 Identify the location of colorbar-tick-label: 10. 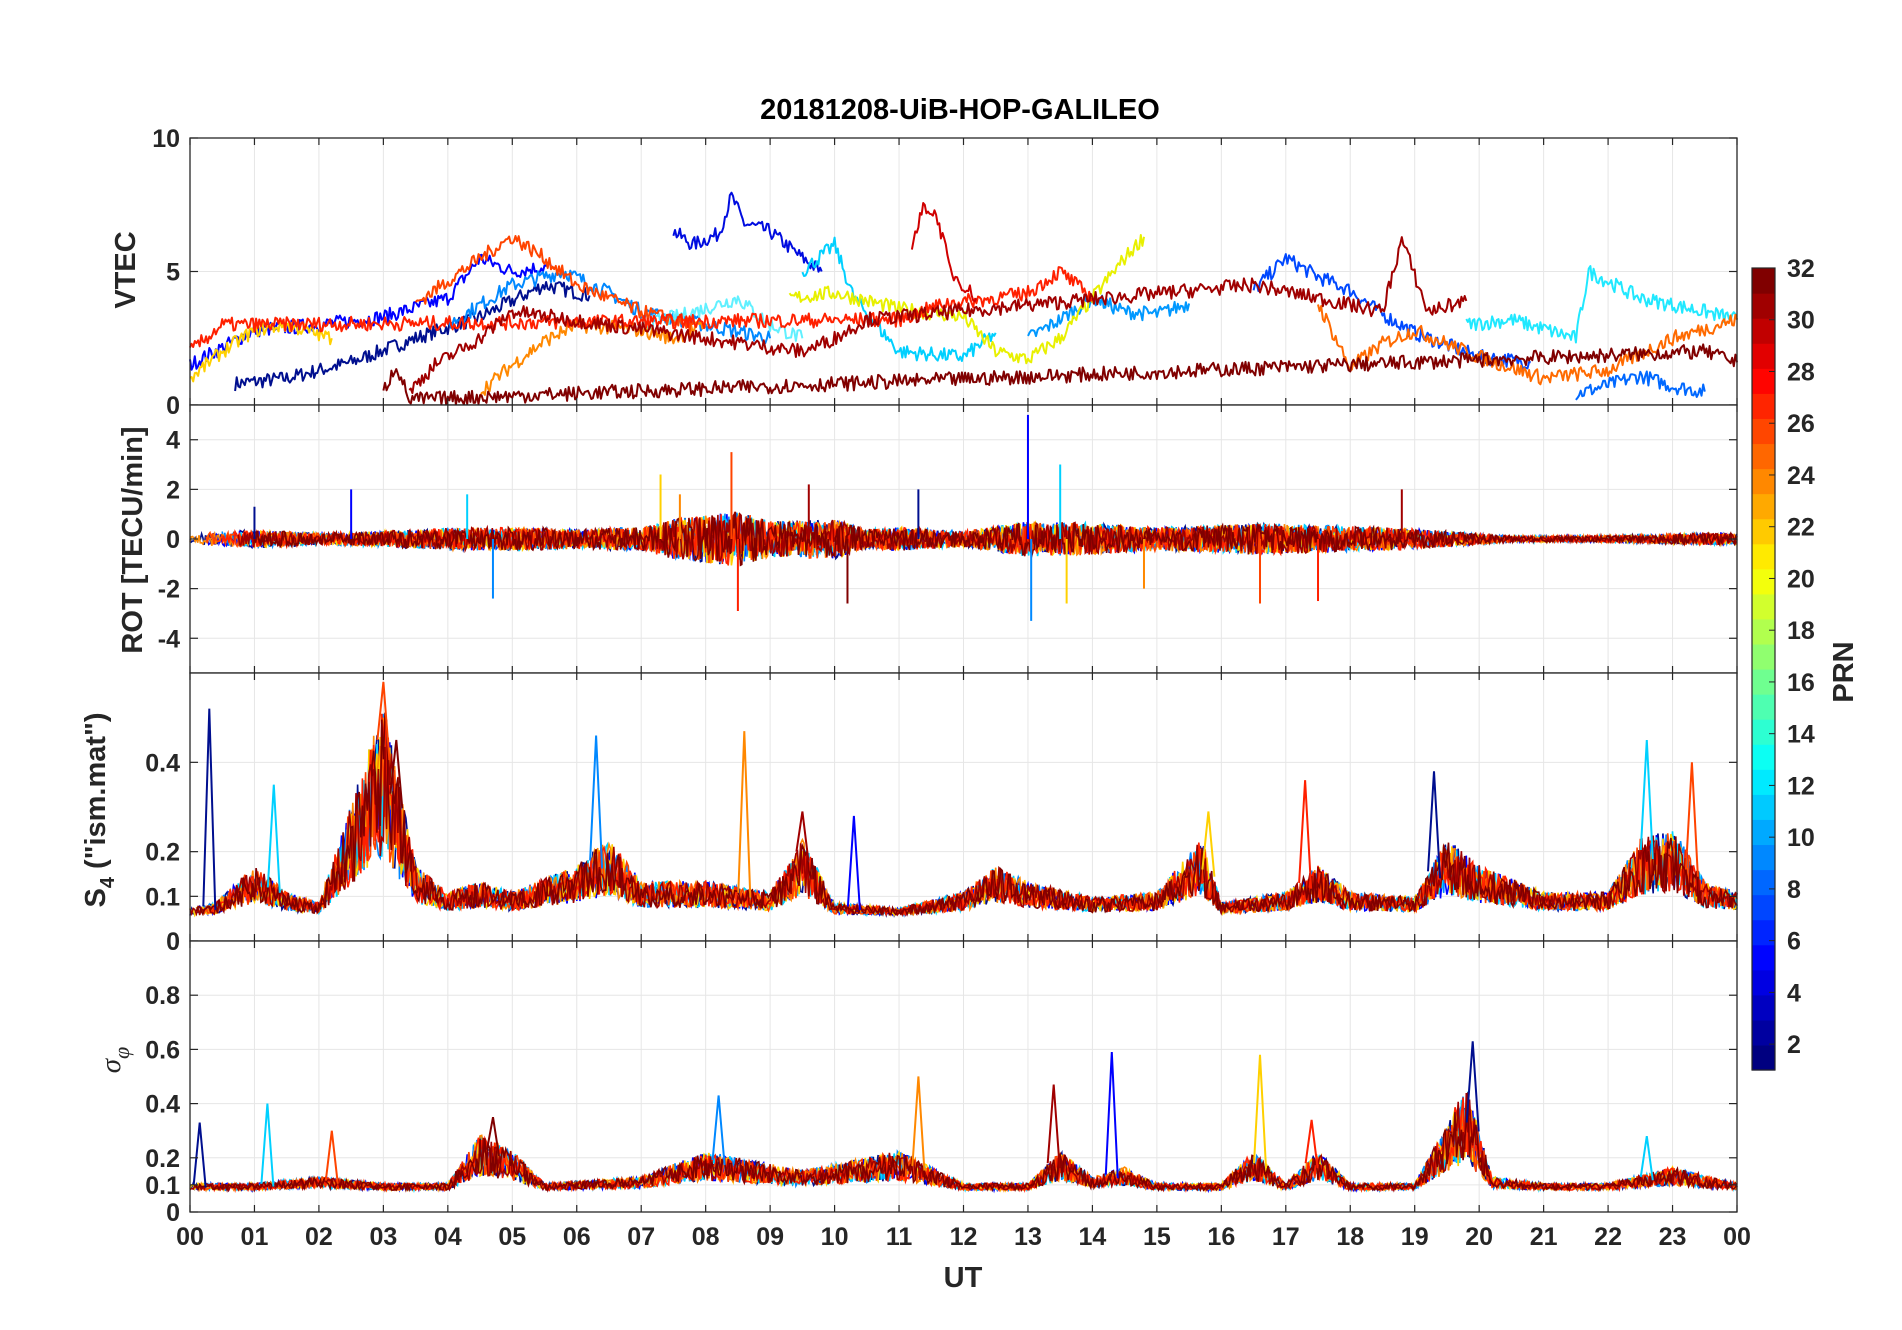
(1801, 838).